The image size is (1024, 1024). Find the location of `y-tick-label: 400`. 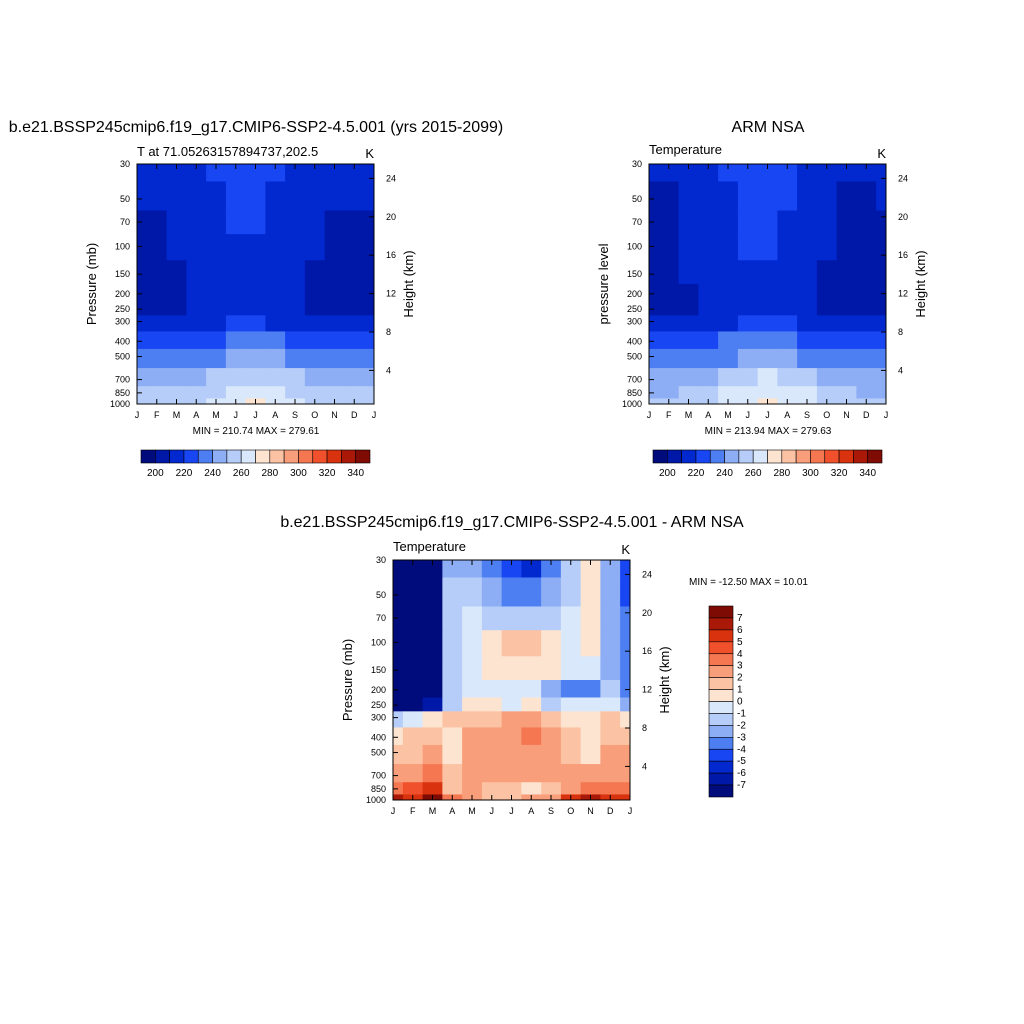

y-tick-label: 400 is located at coordinates (634, 341).